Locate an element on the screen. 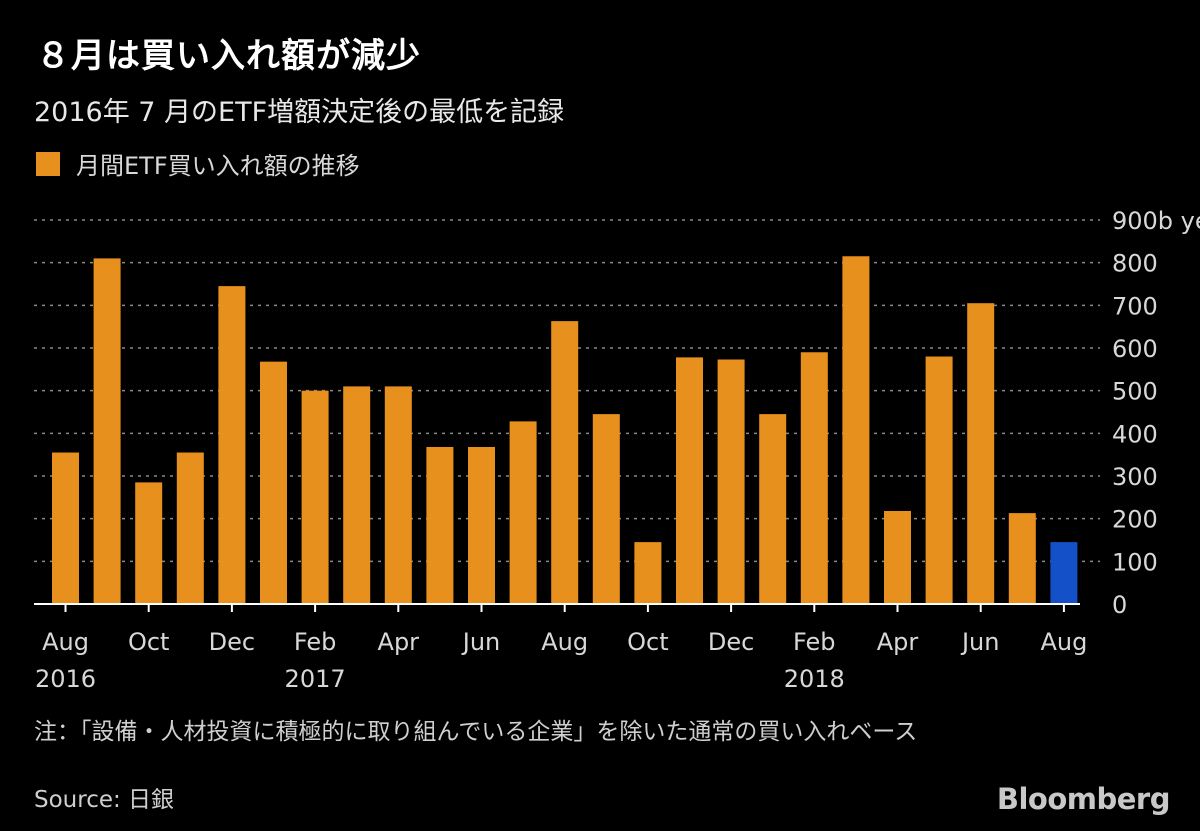 The height and width of the screenshot is (831, 1200). y-tick-label: 600 is located at coordinates (1135, 349).